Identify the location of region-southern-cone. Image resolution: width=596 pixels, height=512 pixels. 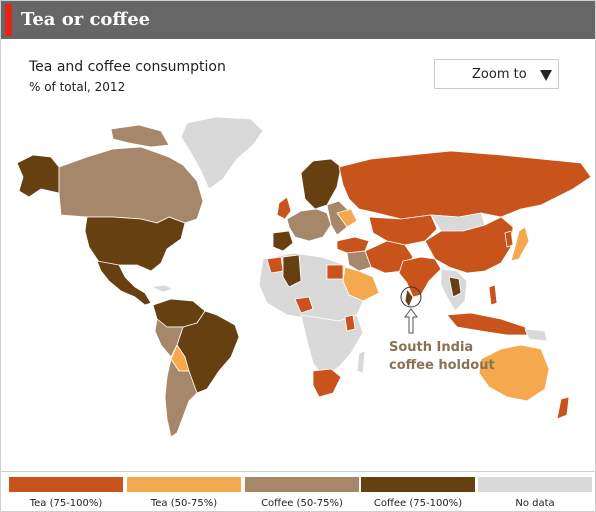
(181, 398).